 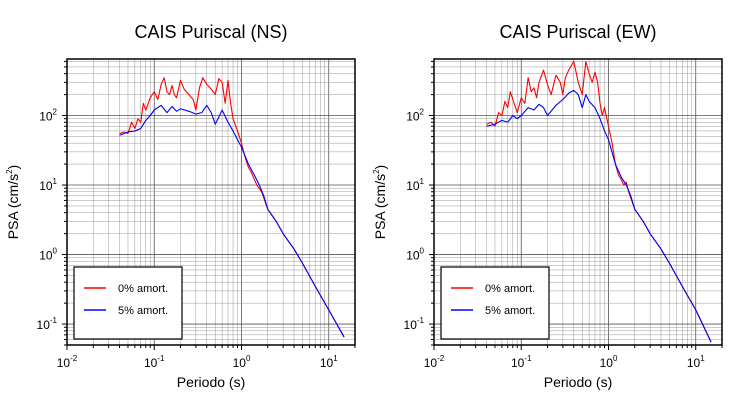 I want to click on chart-title: CAIS Puriscal (EW), so click(x=577, y=32).